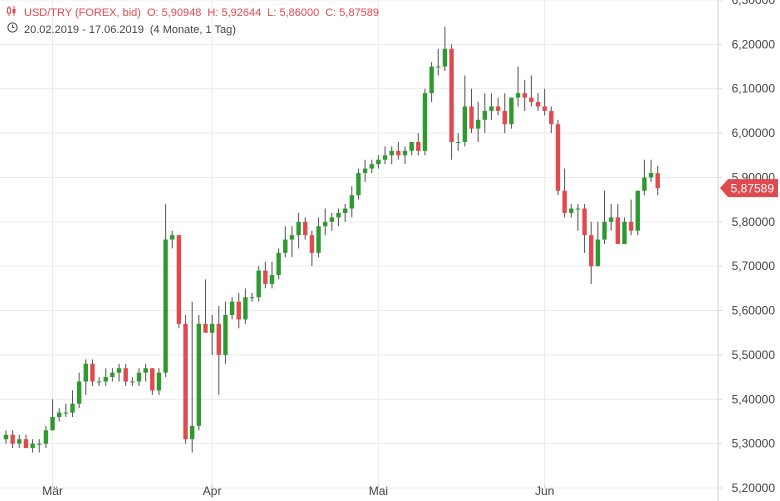 The height and width of the screenshot is (501, 780). I want to click on y-tick-label: 5,30000, so click(754, 444).